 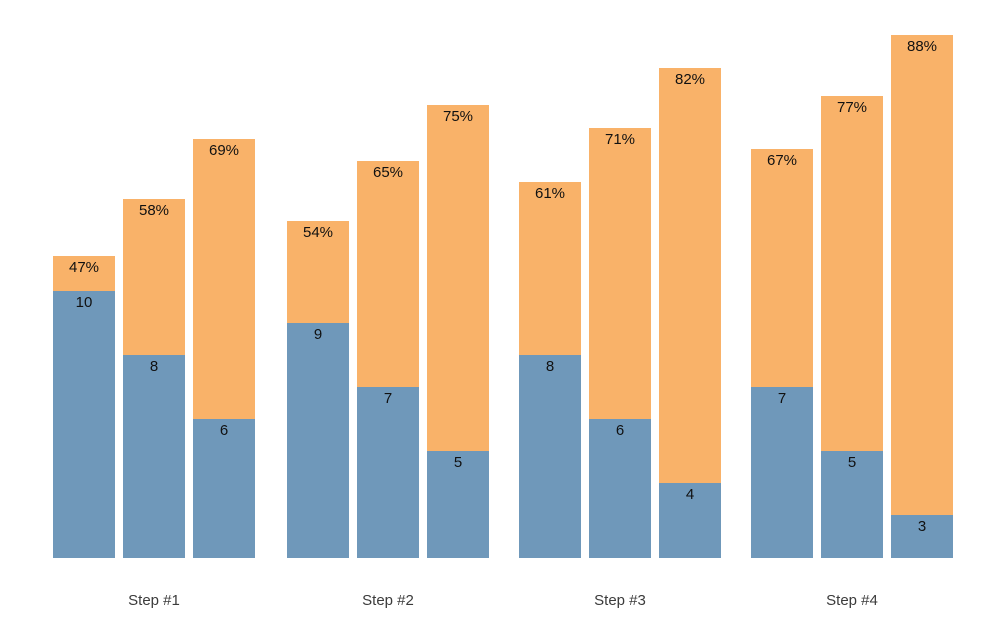 What do you see at coordinates (852, 107) in the screenshot?
I see `pct-label: 77%` at bounding box center [852, 107].